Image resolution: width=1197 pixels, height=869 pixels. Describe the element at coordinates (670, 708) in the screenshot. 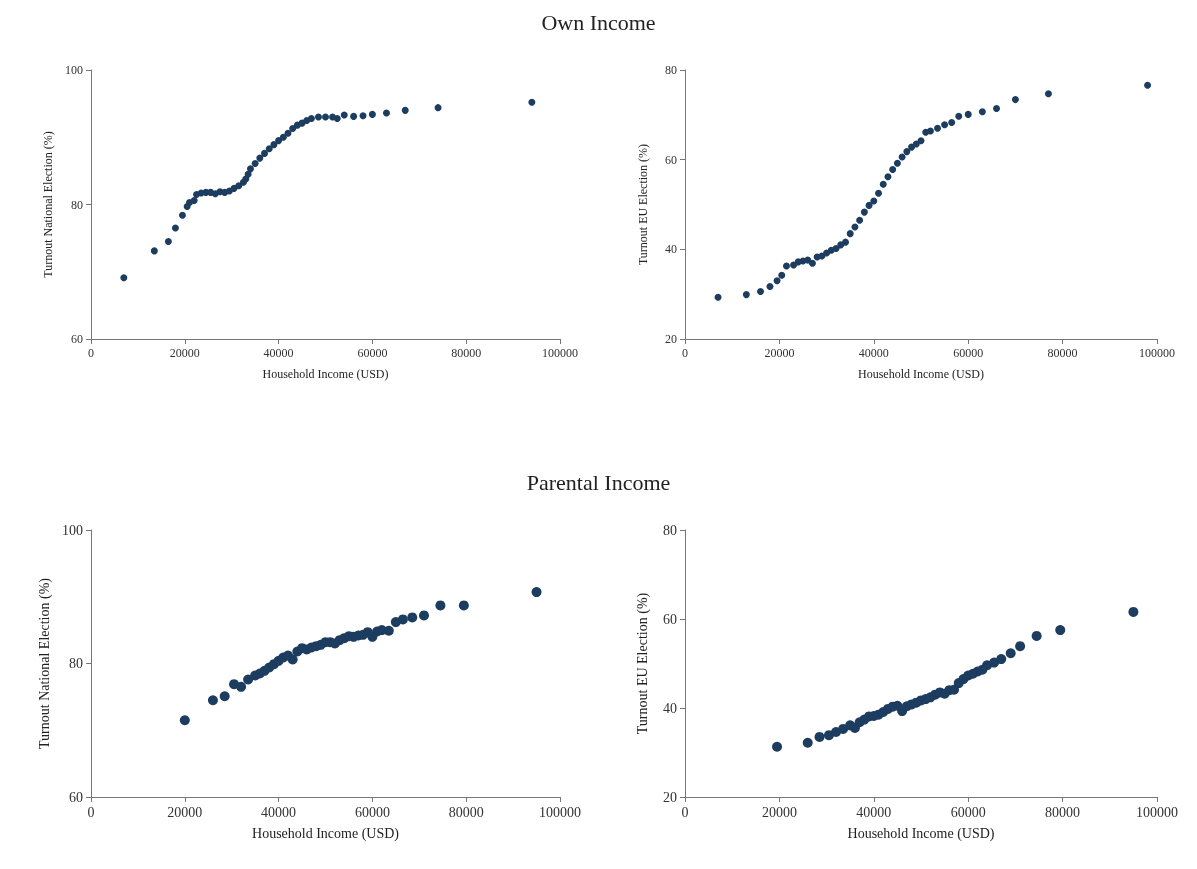

I see `y-tick-label: 40` at that location.